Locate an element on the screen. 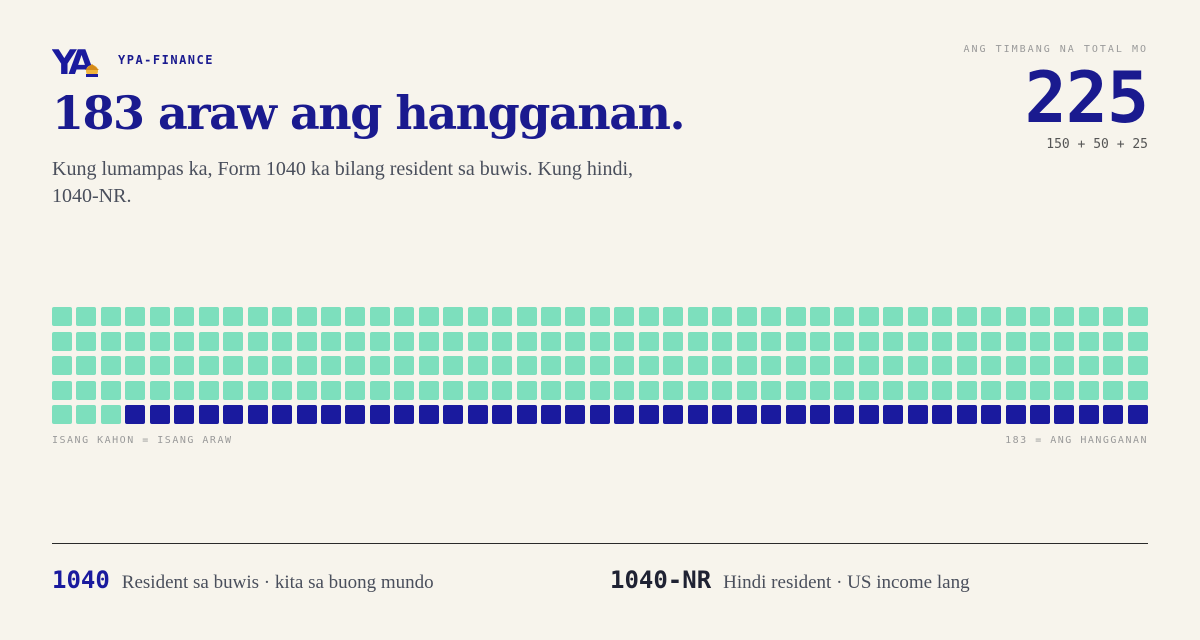 The height and width of the screenshot is (640, 1200). total-label: ANG TIMBANG NA TOTAL MO is located at coordinates (1055, 49).